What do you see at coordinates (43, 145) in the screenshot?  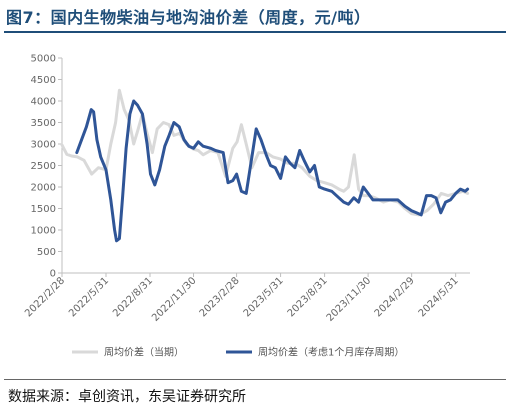 I see `y-tick-label: 3000` at bounding box center [43, 145].